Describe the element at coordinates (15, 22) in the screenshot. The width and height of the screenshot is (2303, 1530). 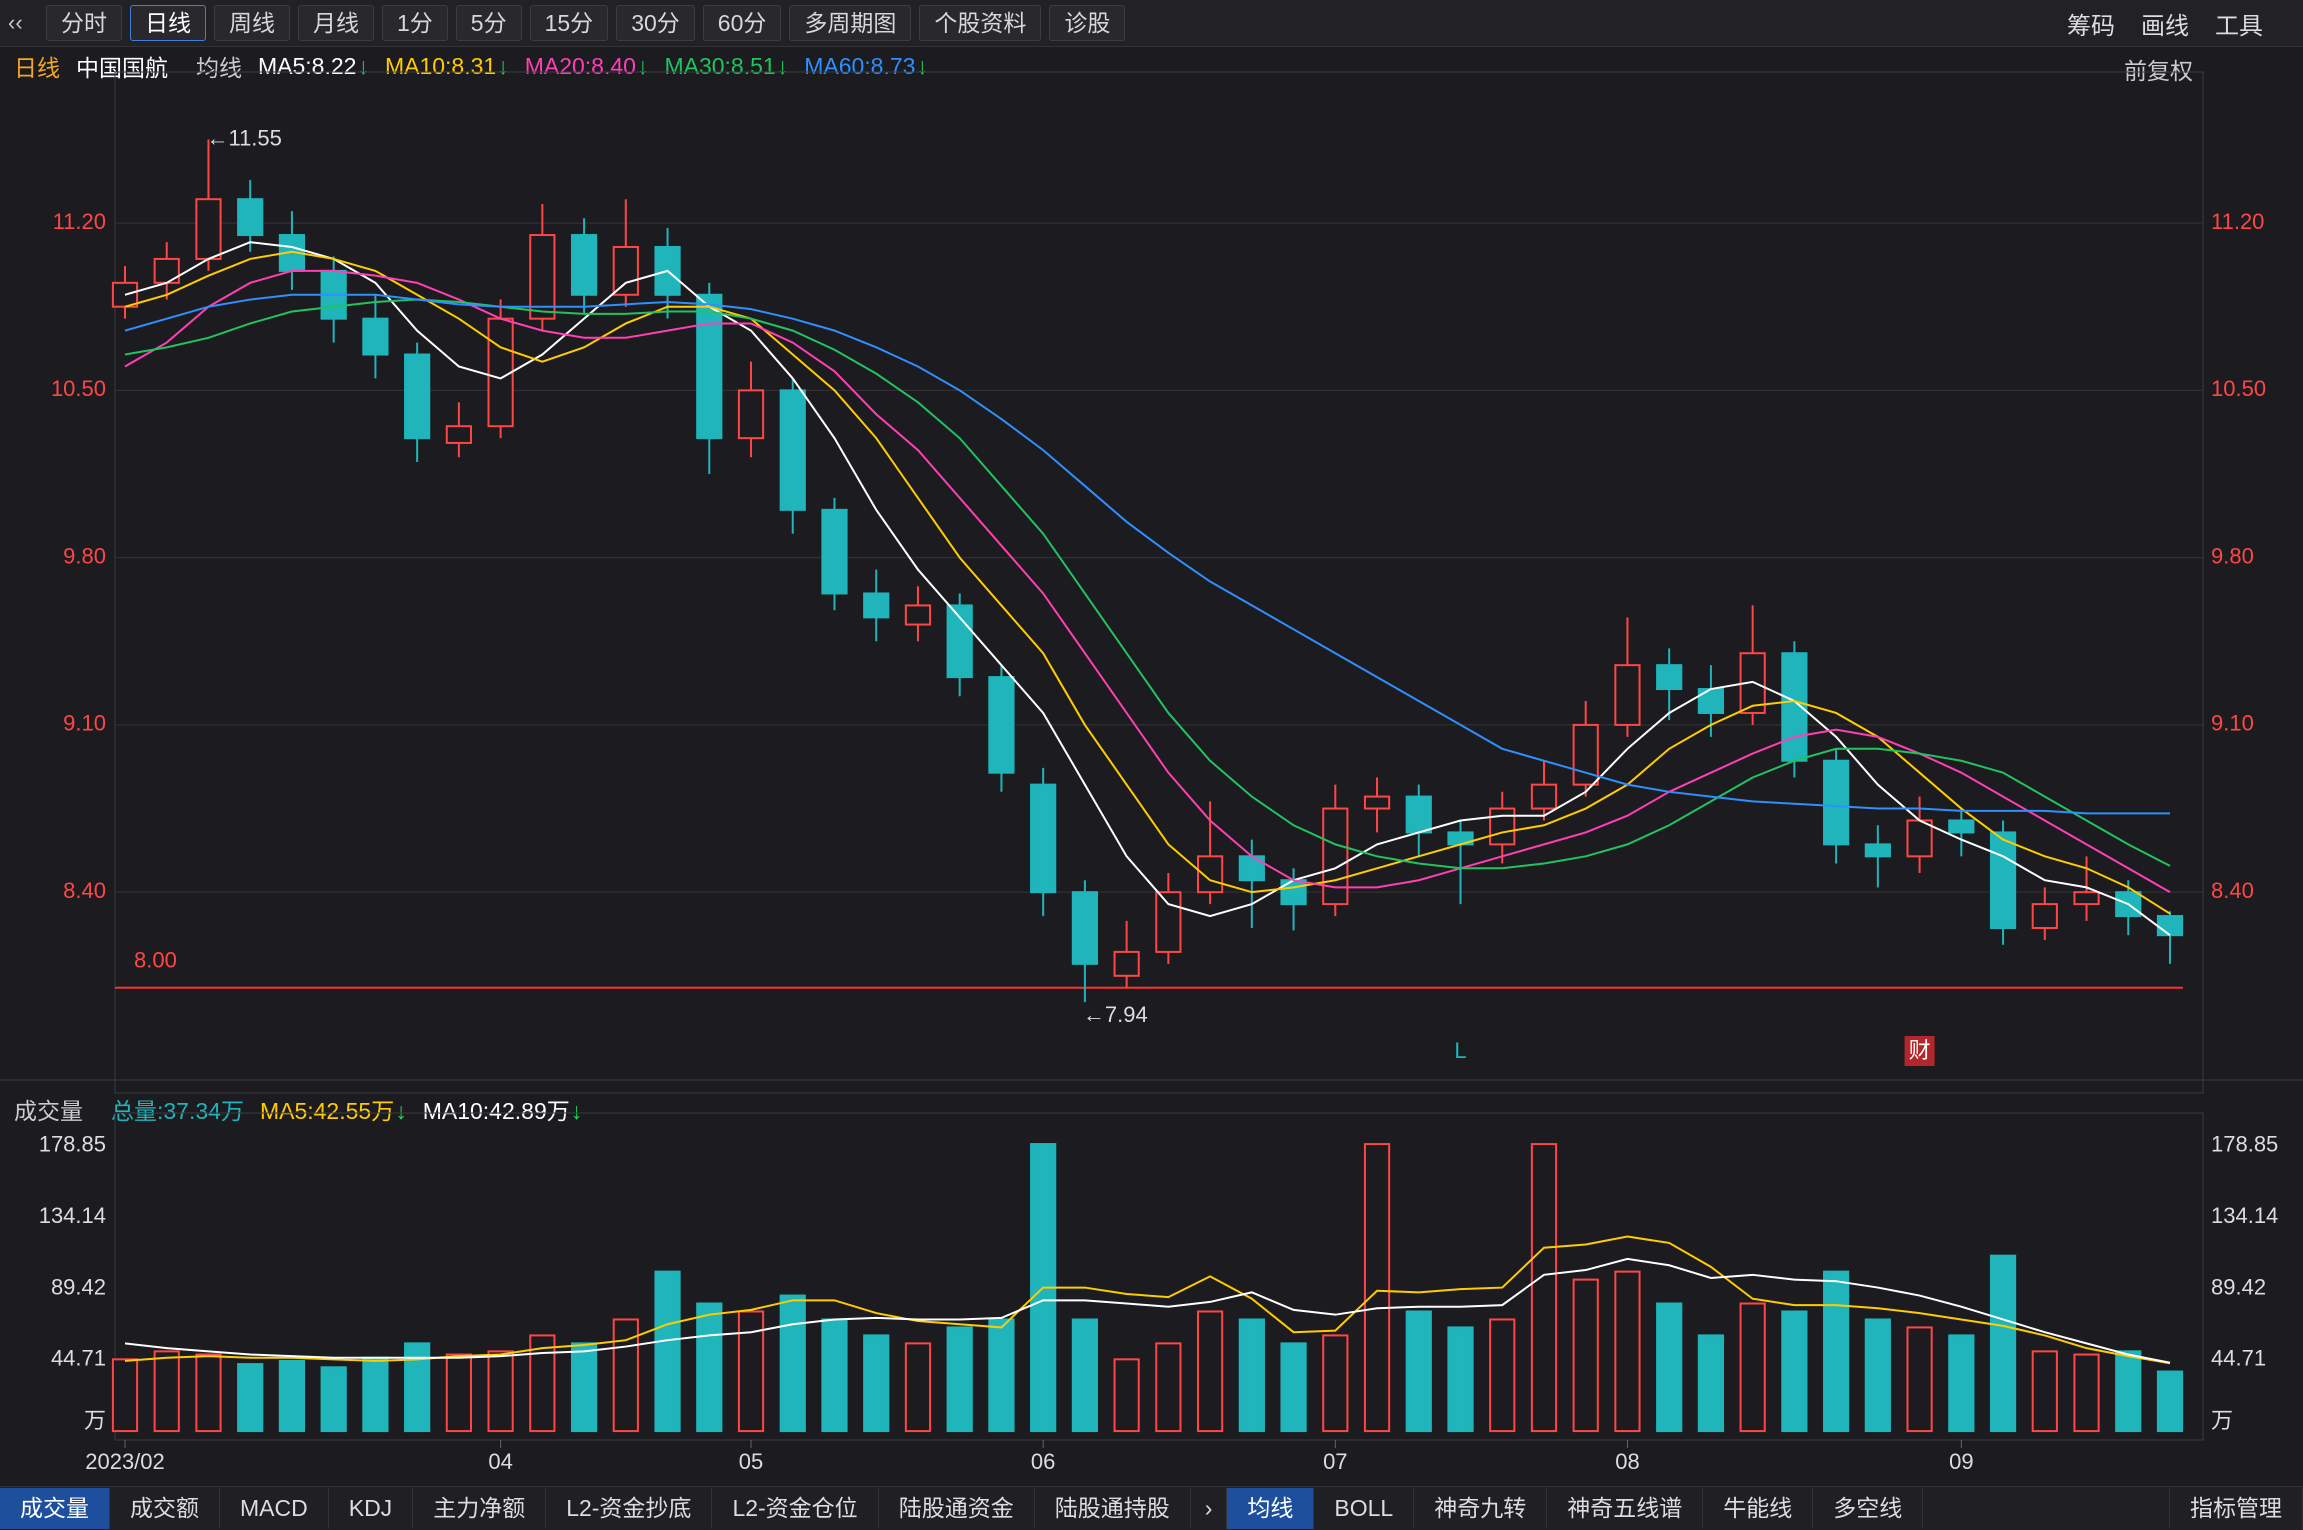
I see `back-icon: ‹‹` at that location.